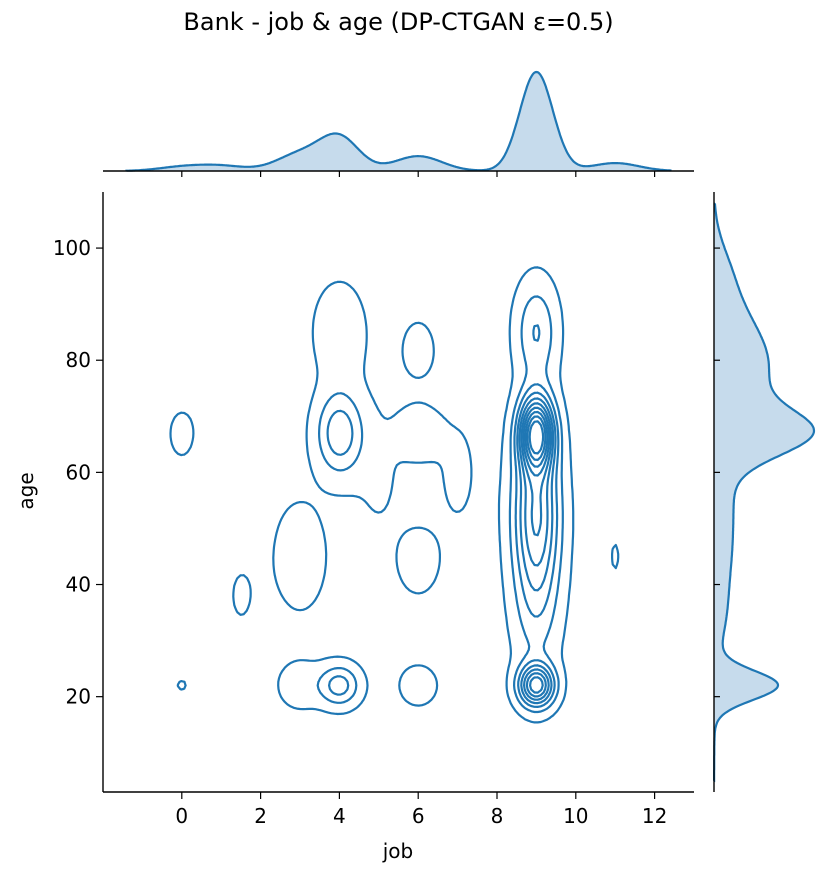 Image resolution: width=831 pixels, height=874 pixels. What do you see at coordinates (26, 490) in the screenshot?
I see `y-axis-label: age` at bounding box center [26, 490].